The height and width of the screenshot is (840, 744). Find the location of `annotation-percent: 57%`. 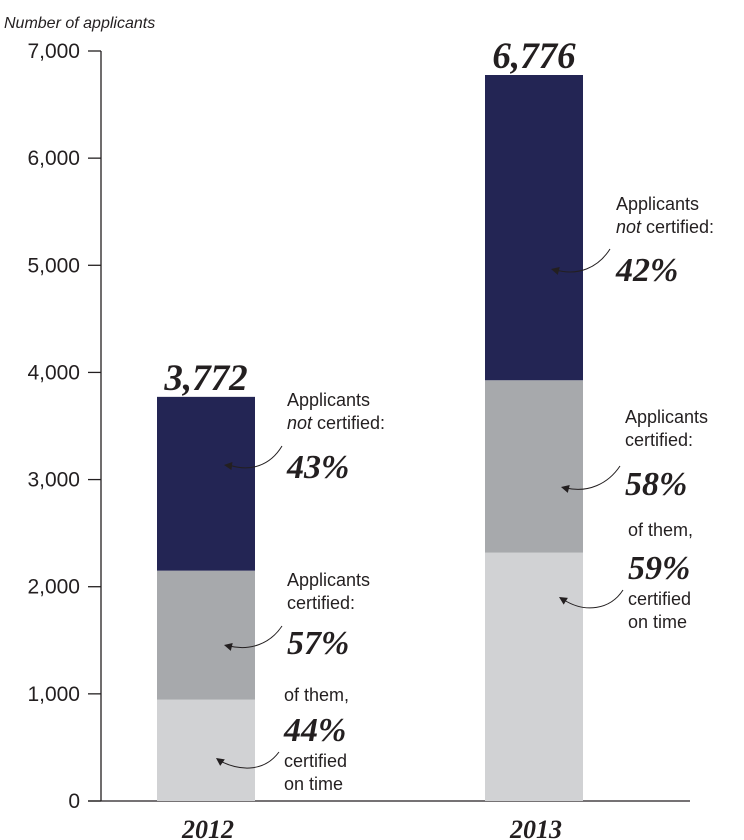

annotation-percent: 57% is located at coordinates (318, 643).